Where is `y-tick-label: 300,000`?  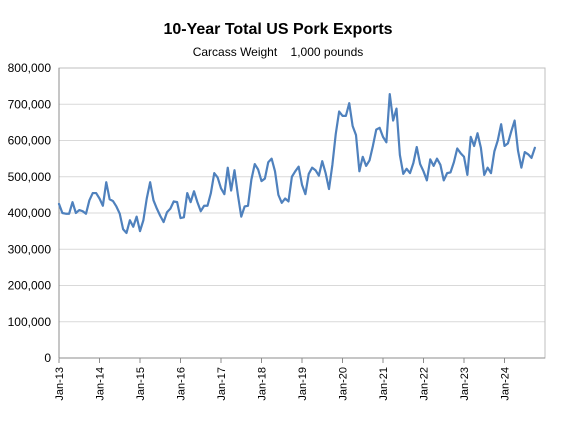
y-tick-label: 300,000 is located at coordinates (30, 249).